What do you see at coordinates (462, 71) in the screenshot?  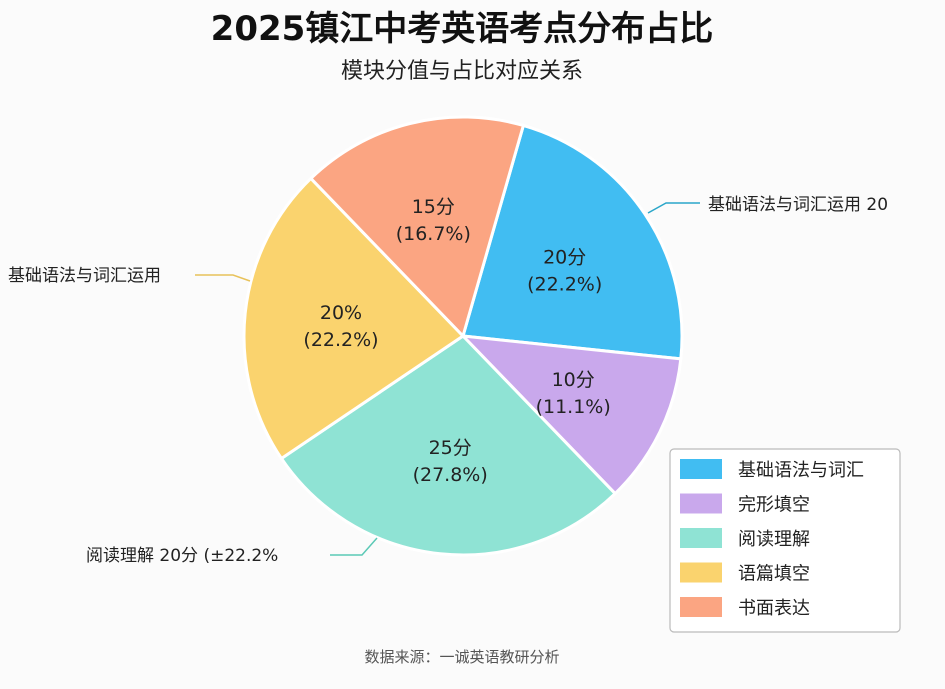 I see `chart-subtitle: 模块分值与占比对应关系` at bounding box center [462, 71].